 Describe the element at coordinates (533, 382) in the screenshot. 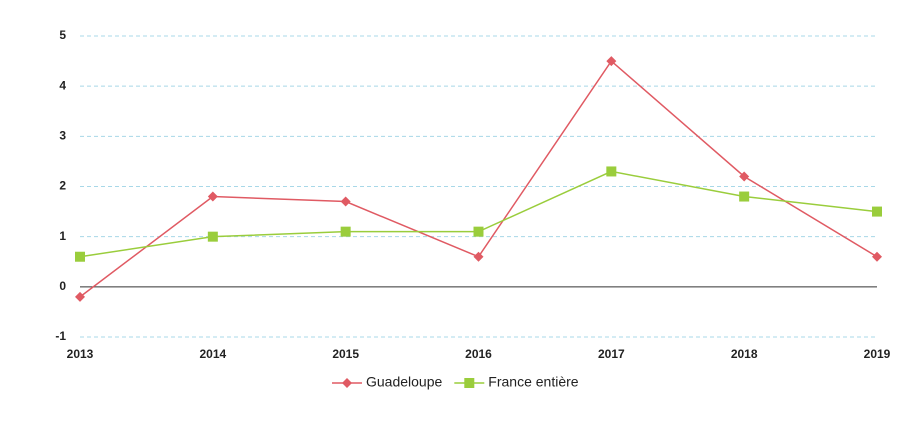

I see `legend-label: France entière` at that location.